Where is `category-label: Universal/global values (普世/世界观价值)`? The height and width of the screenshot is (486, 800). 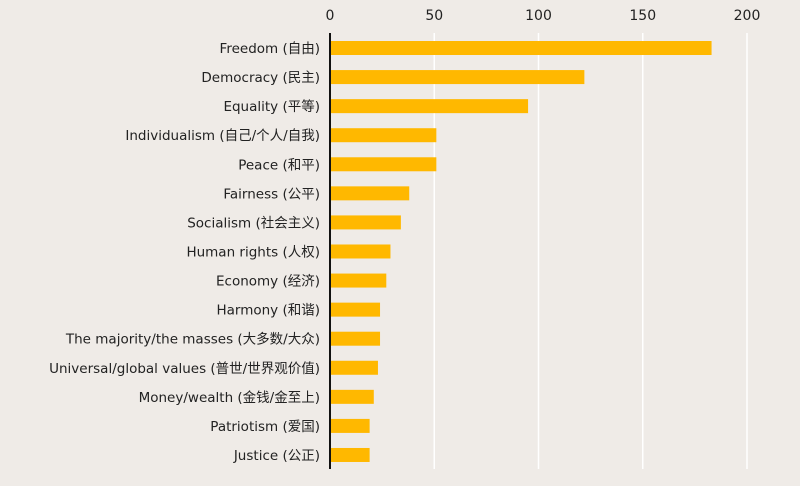
category-label: Universal/global values (普世/世界观价值) is located at coordinates (184, 369).